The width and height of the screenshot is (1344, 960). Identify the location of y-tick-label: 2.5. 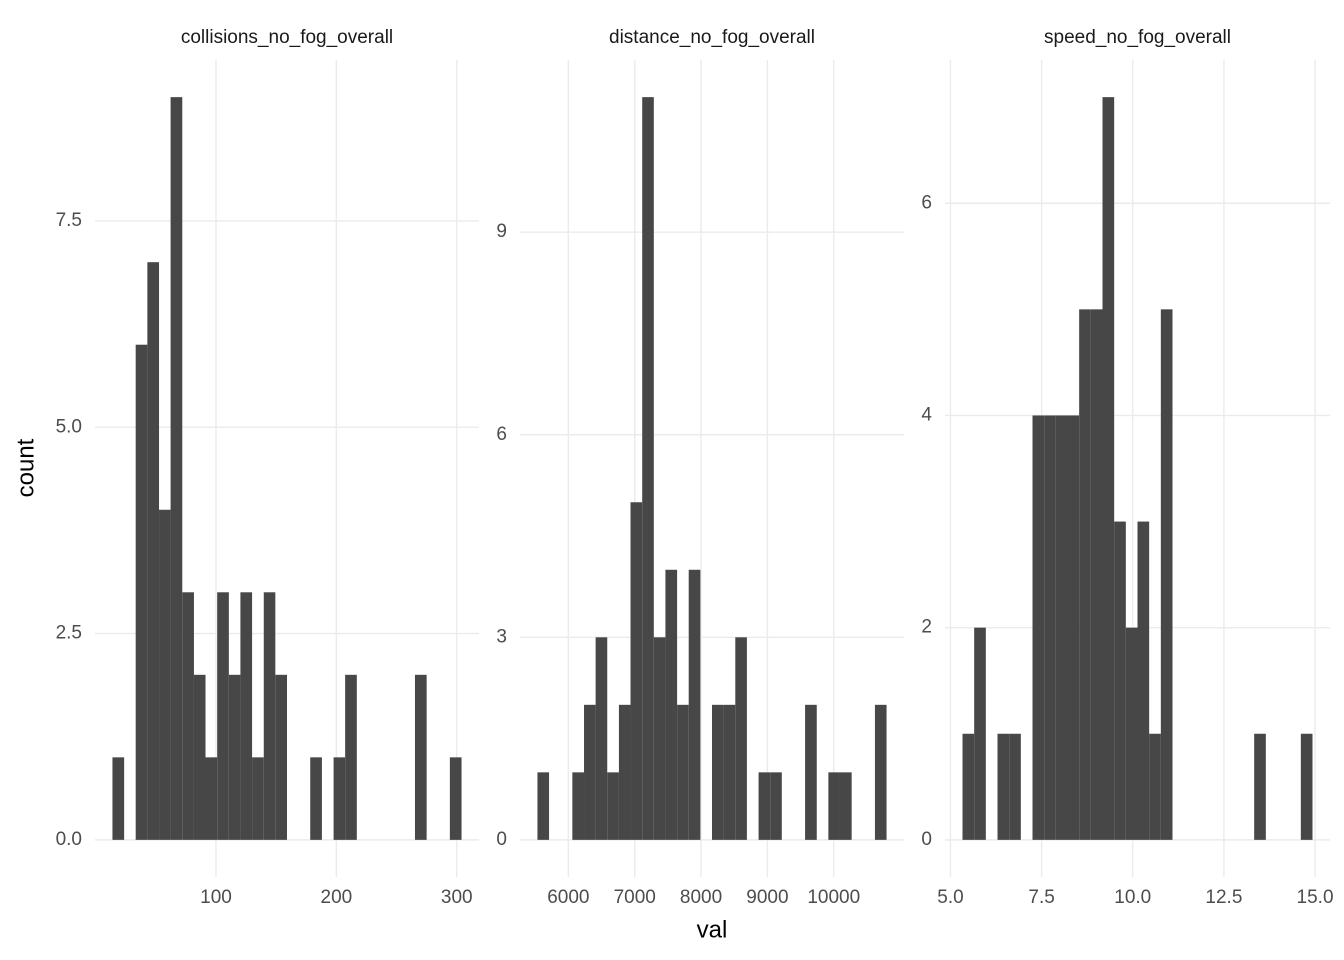
(69, 633).